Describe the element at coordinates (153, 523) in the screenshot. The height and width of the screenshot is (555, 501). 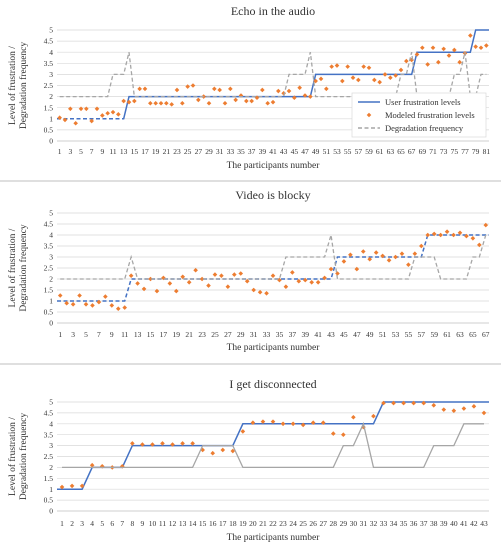
I see `x-tick-label: 10` at that location.